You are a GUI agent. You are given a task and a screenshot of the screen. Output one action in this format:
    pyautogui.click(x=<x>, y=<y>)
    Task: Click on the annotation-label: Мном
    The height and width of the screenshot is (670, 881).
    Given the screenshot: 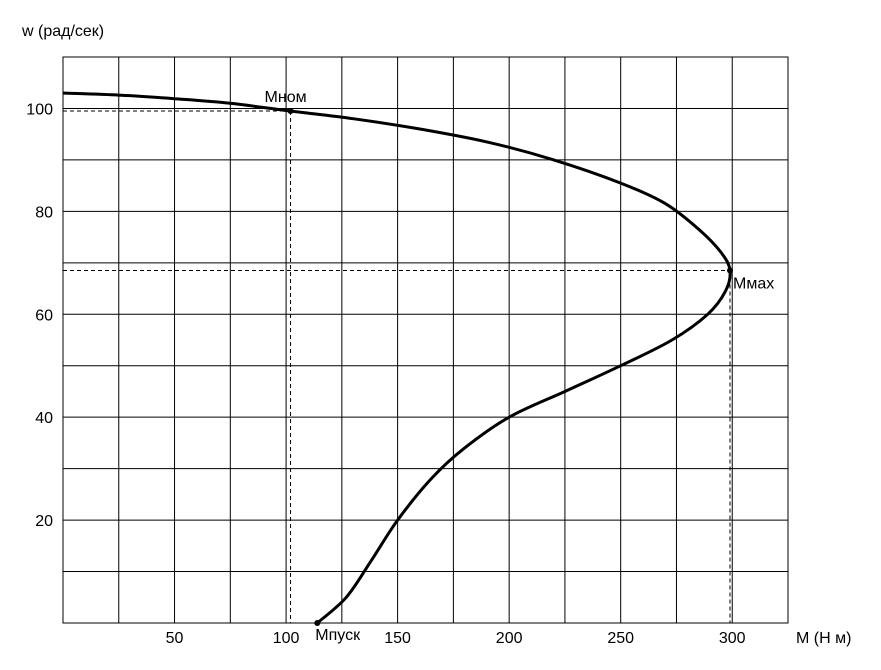 What is the action you would take?
    pyautogui.click(x=286, y=97)
    